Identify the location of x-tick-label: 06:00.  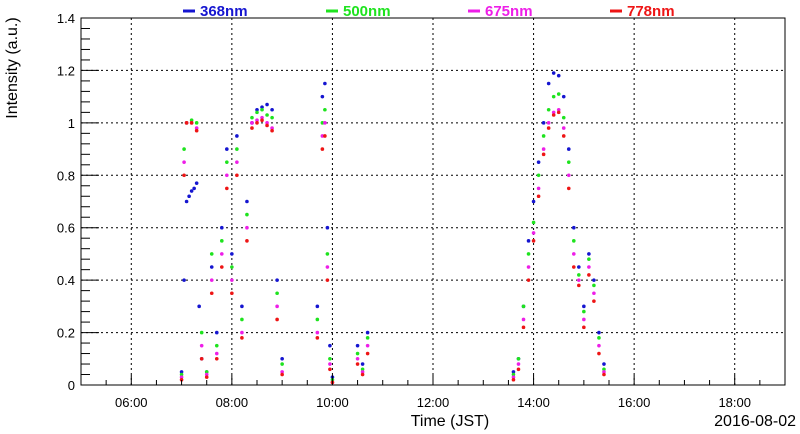
(131, 402).